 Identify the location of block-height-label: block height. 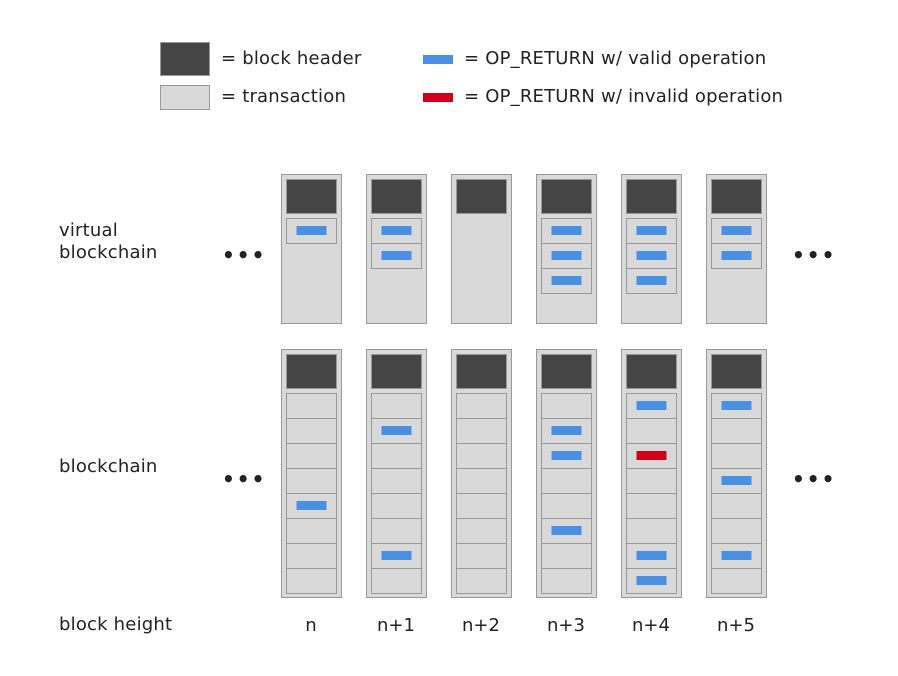
(116, 624).